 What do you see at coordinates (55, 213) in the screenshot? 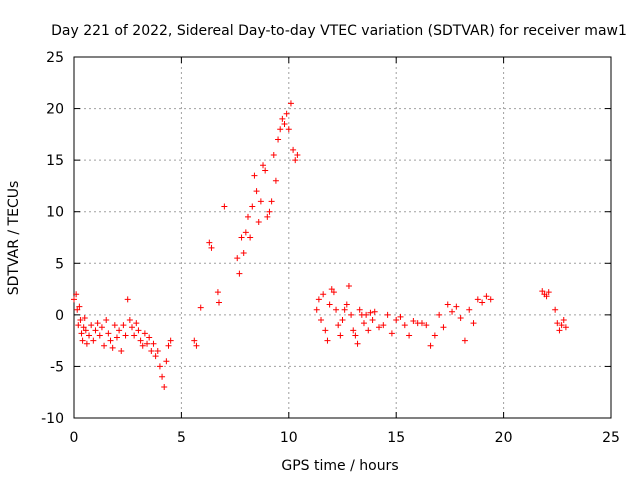
I see `y-tick-label: 10` at bounding box center [55, 213].